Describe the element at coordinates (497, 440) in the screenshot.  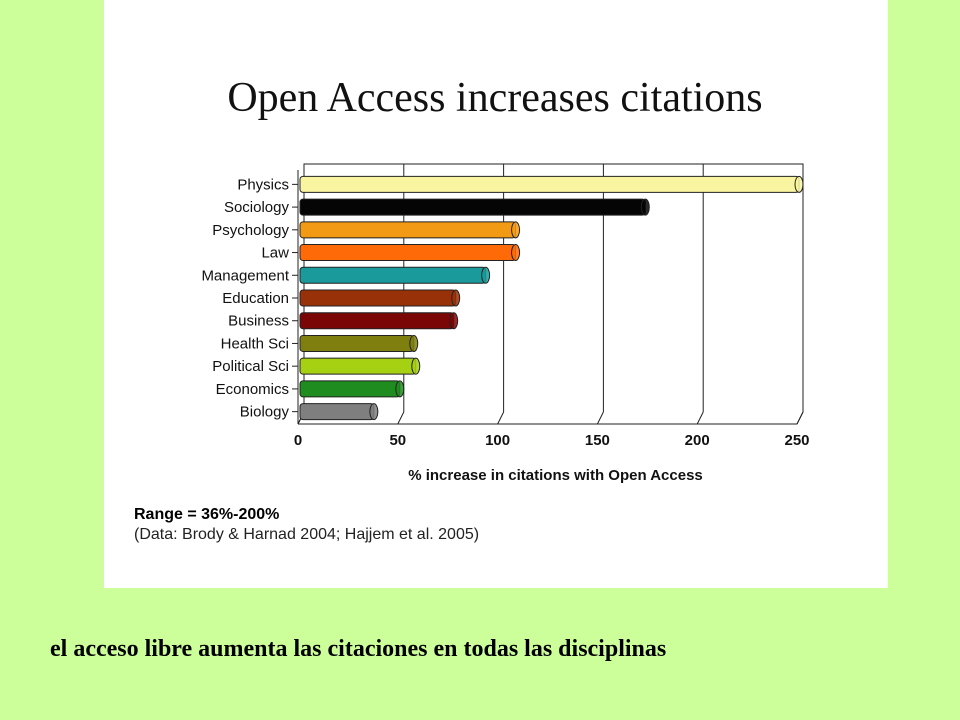
I see `x-tick-label: 100` at that location.